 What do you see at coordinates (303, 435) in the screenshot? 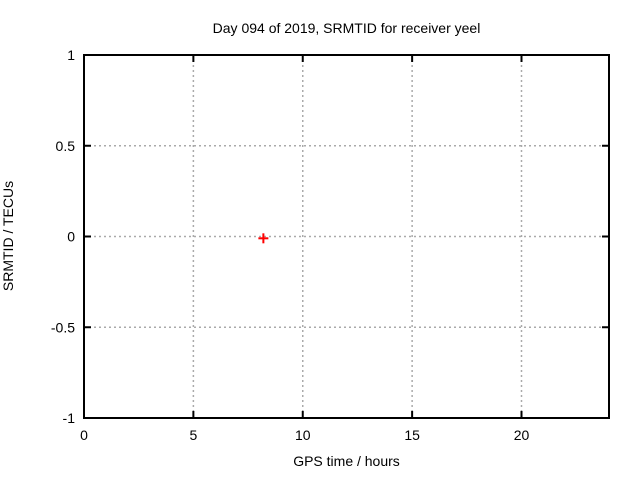
I see `x-tick-label: 10` at bounding box center [303, 435].